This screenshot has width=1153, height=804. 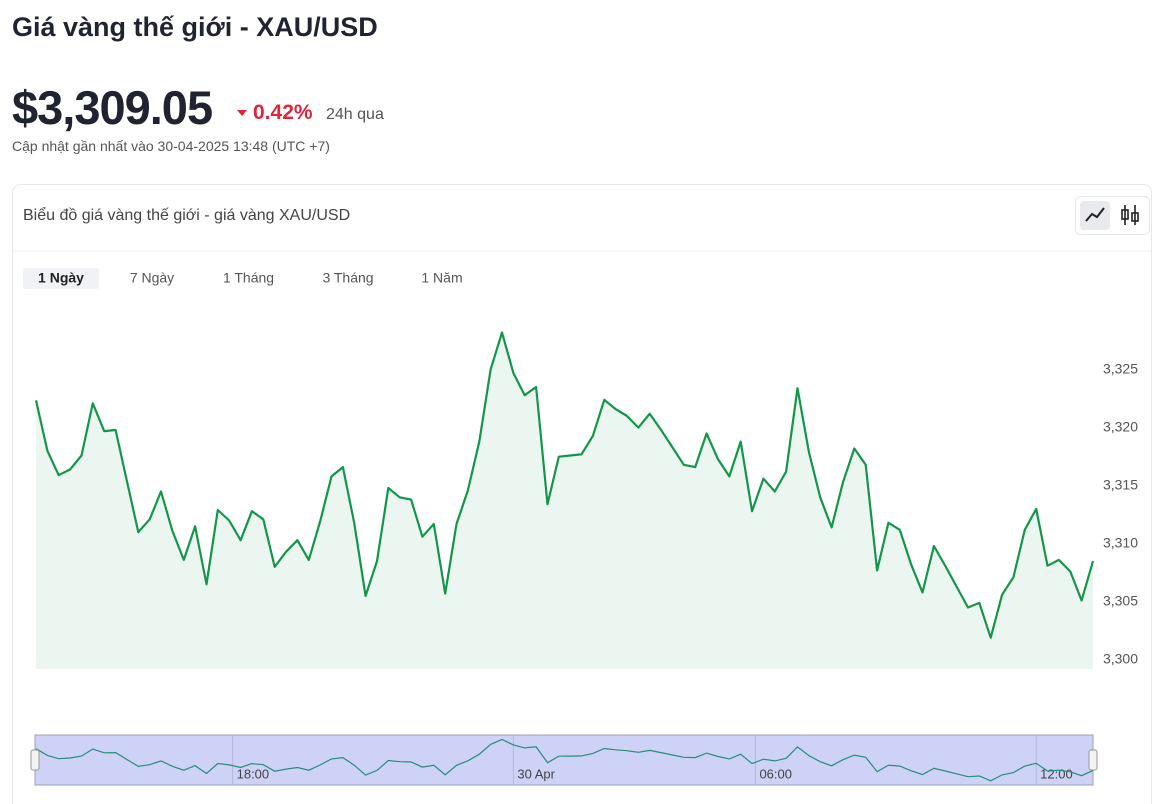 I want to click on y-tick-label: 3,310, so click(x=1120, y=542).